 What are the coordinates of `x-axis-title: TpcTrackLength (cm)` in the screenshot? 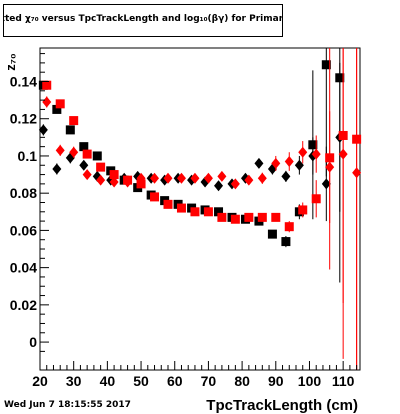 It's located at (282, 405).